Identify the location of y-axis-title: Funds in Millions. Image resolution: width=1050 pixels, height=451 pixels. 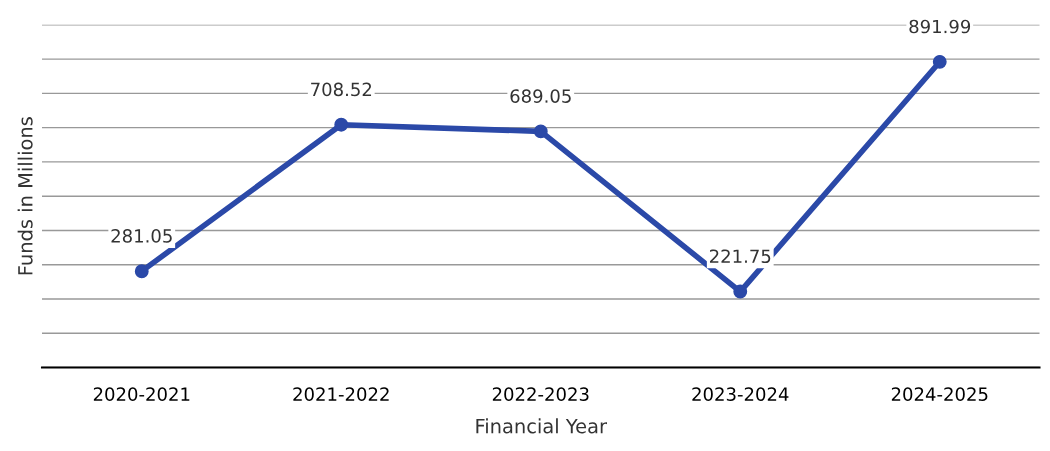
(25, 196).